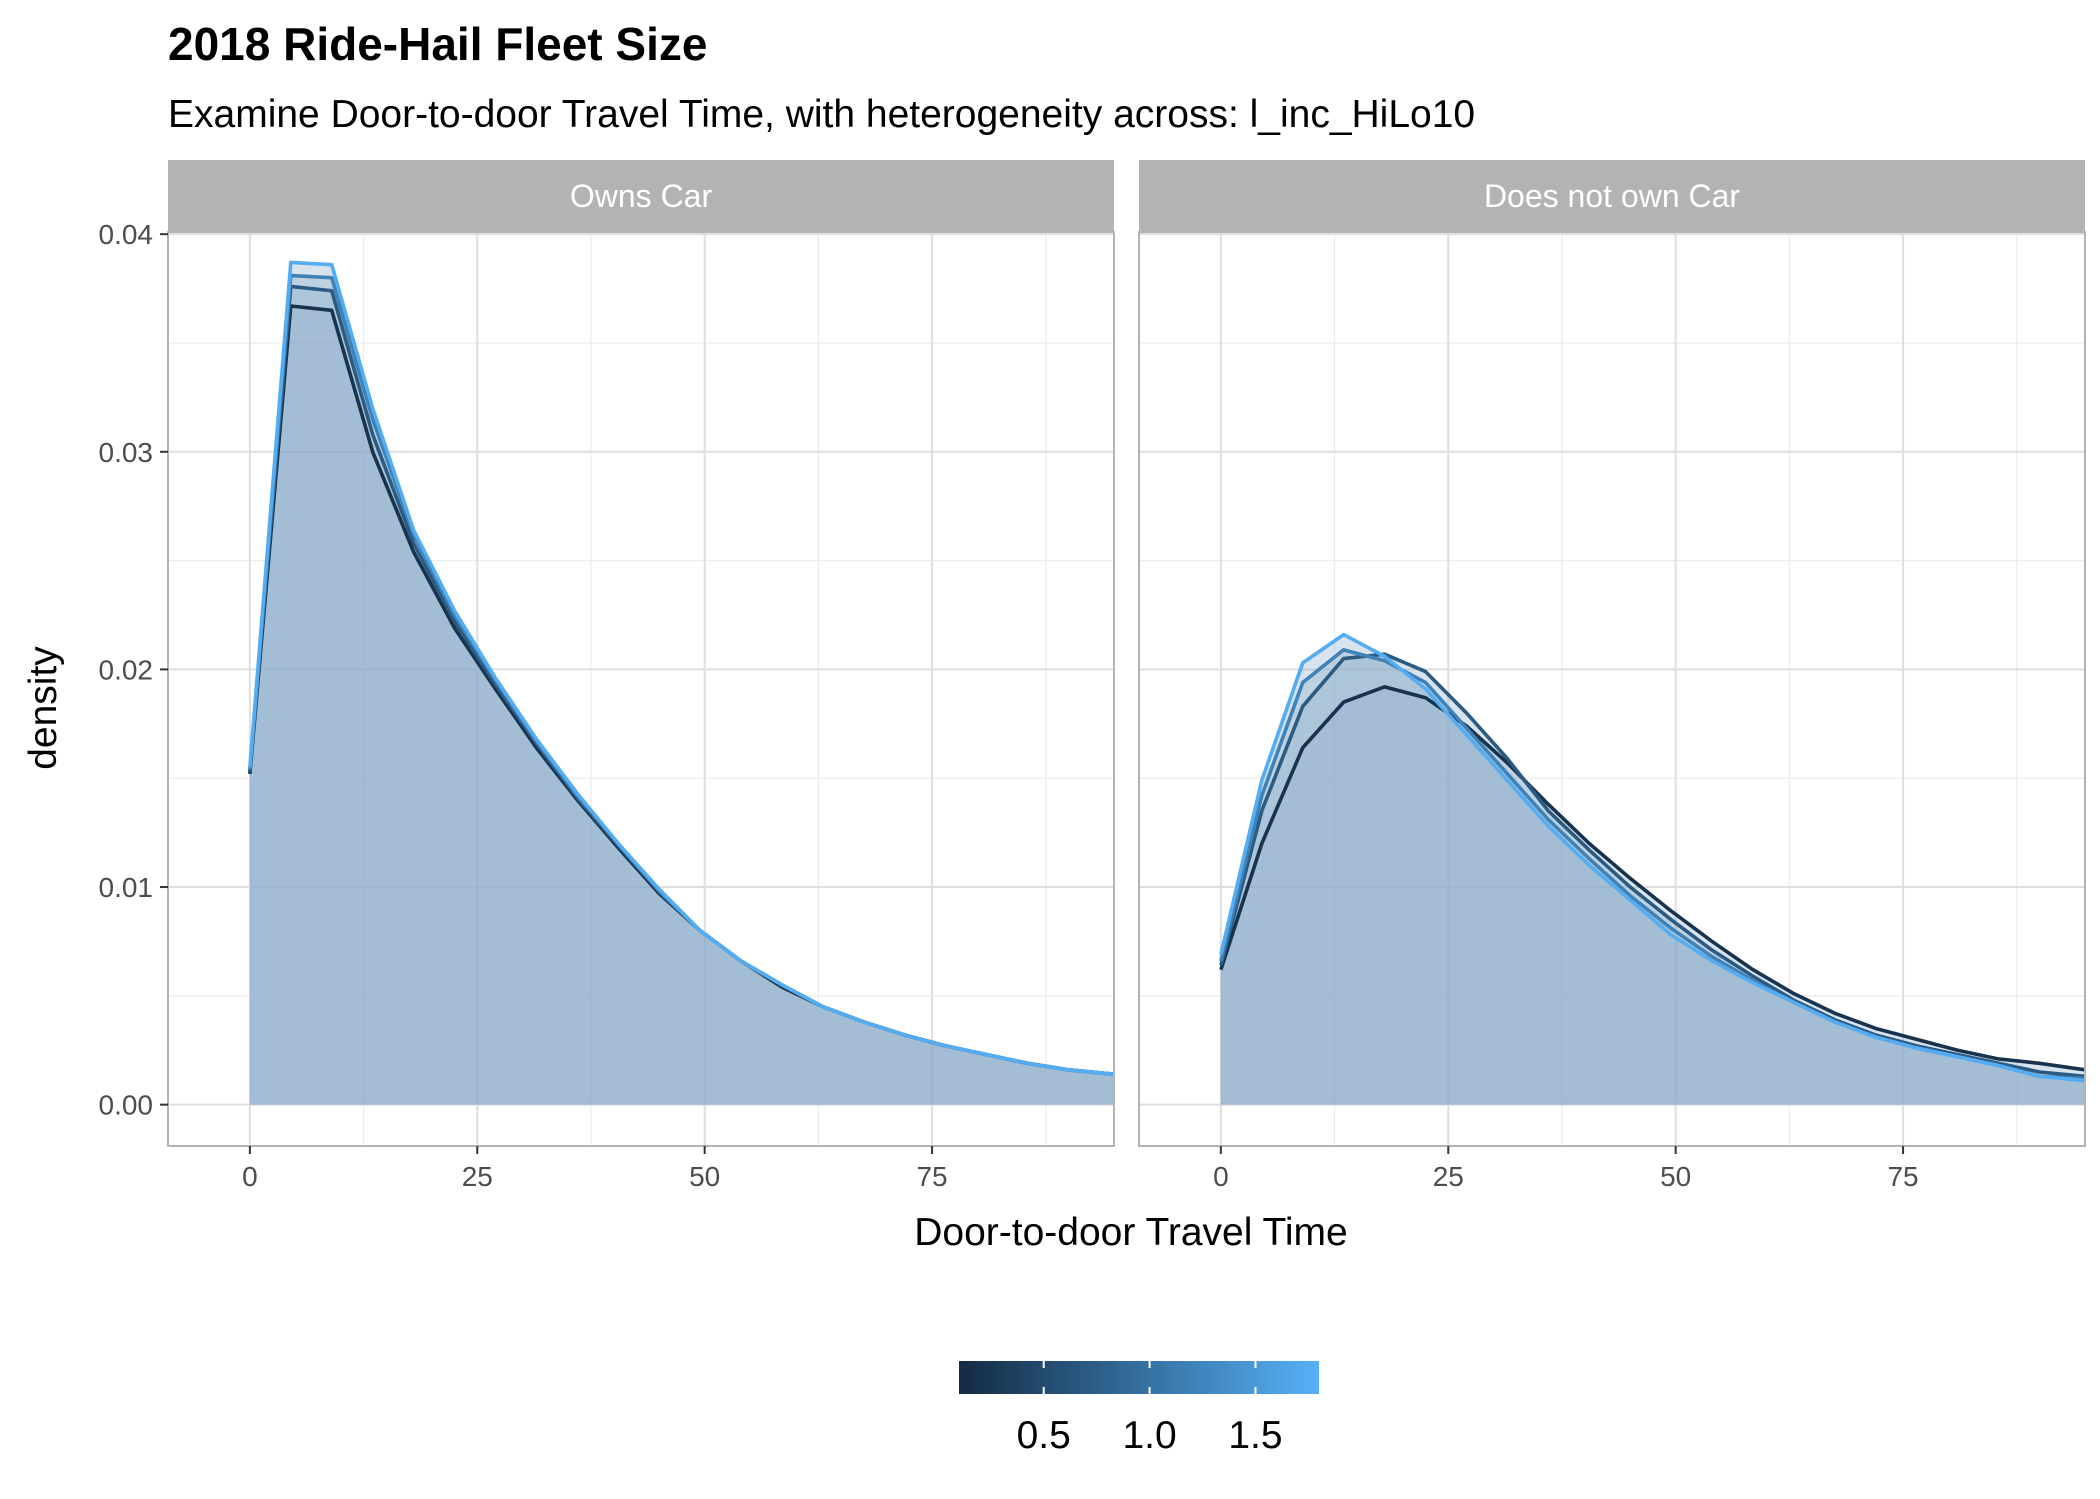 This screenshot has width=2100, height=1499. What do you see at coordinates (1139, 1377) in the screenshot?
I see `colorbar` at bounding box center [1139, 1377].